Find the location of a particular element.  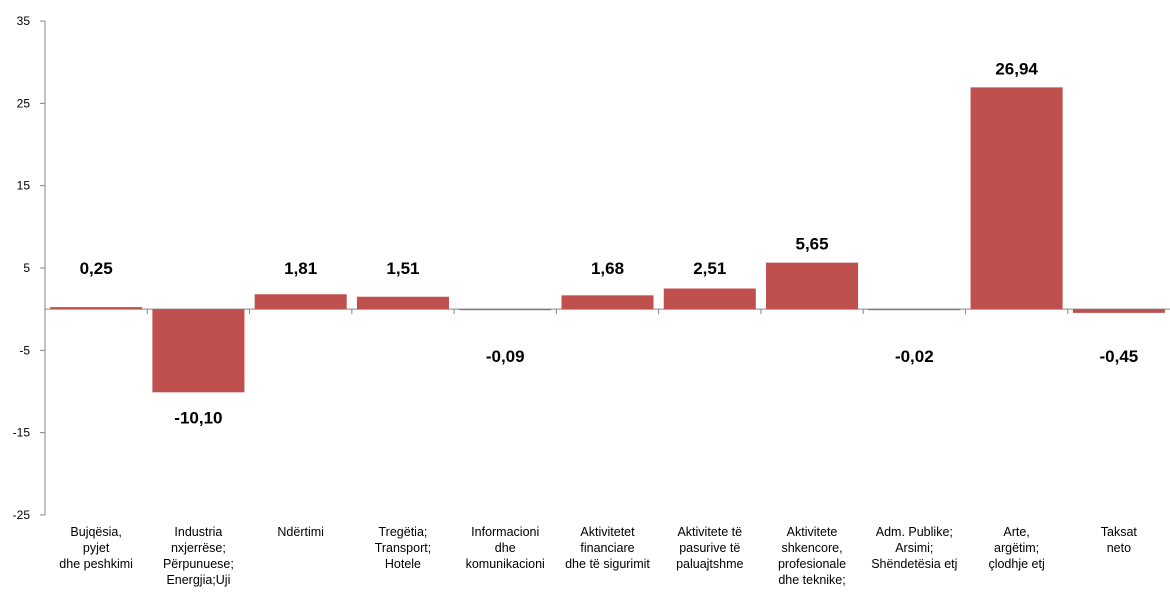

category-label: Informacioni dhe komunikacioni is located at coordinates (505, 548).